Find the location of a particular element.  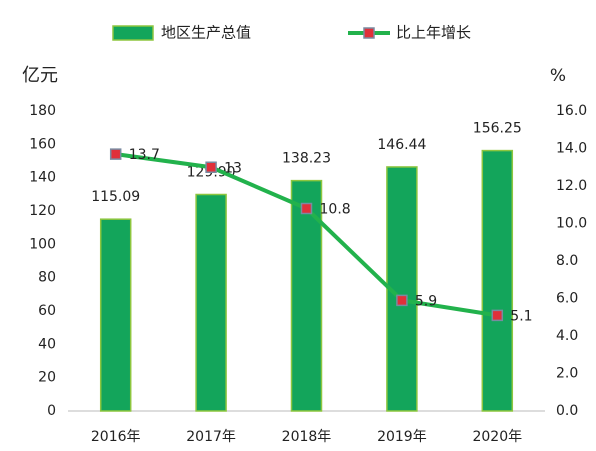

y2-tick-label: 0.0 is located at coordinates (567, 411).